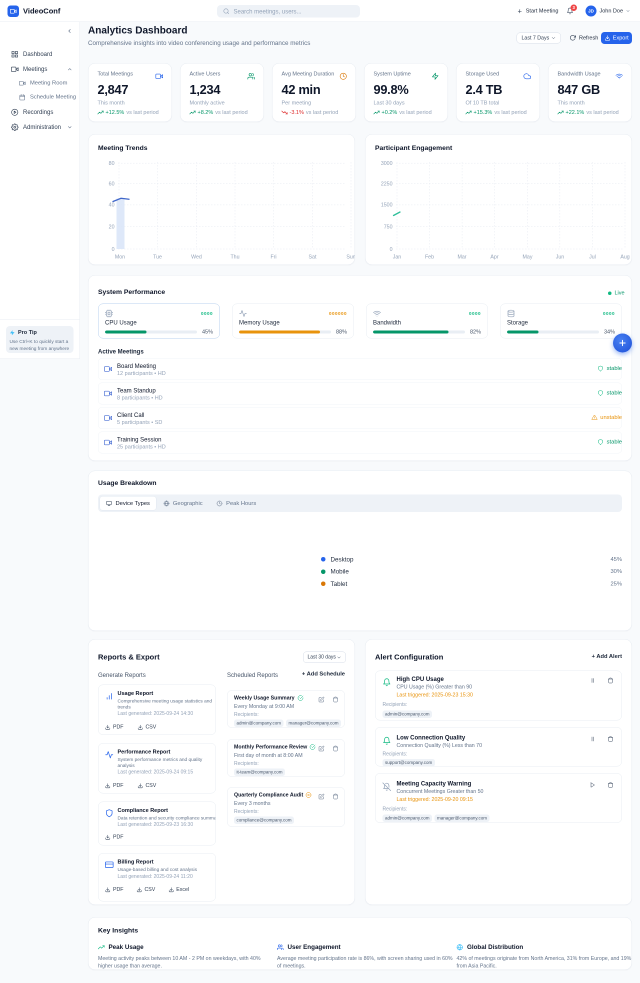 This screenshot has width=640, height=983. I want to click on svg-text: Jun, so click(560, 258).